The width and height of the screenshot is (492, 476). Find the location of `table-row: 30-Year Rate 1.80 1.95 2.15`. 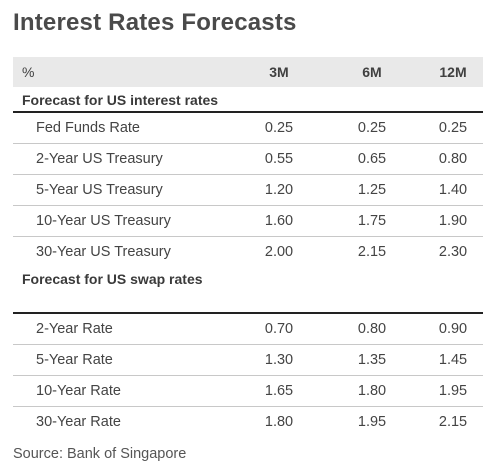

table-row: 30-Year Rate 1.80 1.95 2.15 is located at coordinates (248, 422).